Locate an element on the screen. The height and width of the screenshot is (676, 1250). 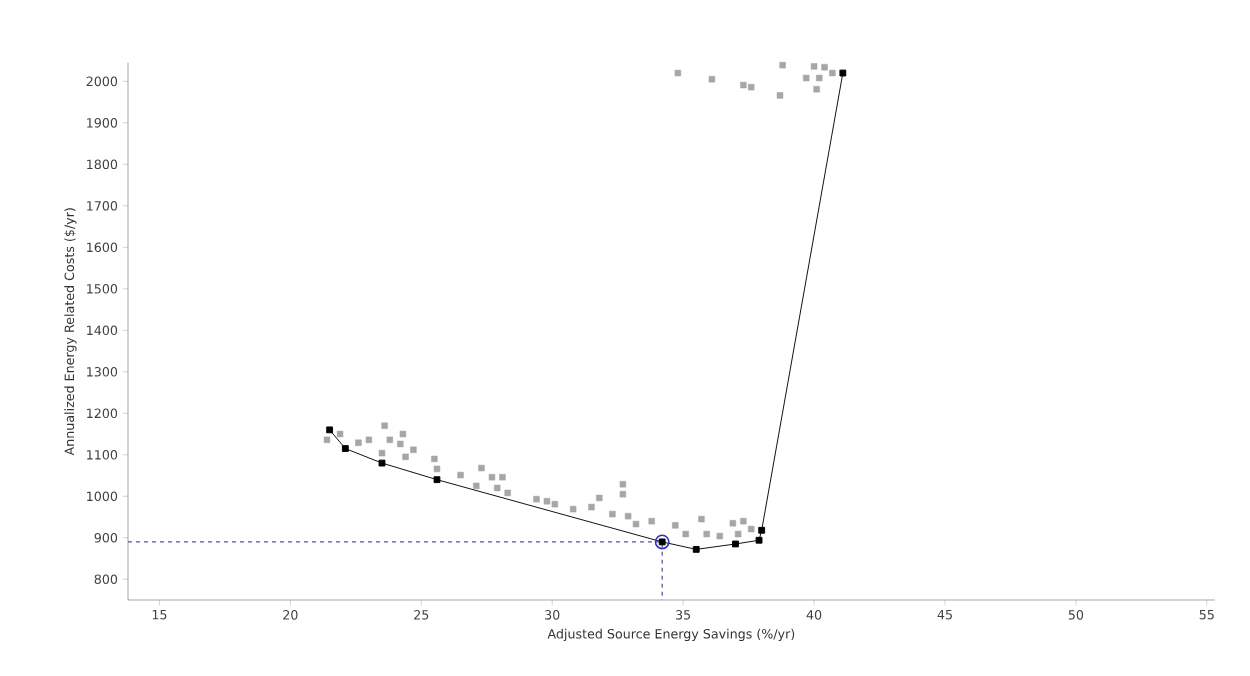
x-tick-label: 55 is located at coordinates (1206, 615).